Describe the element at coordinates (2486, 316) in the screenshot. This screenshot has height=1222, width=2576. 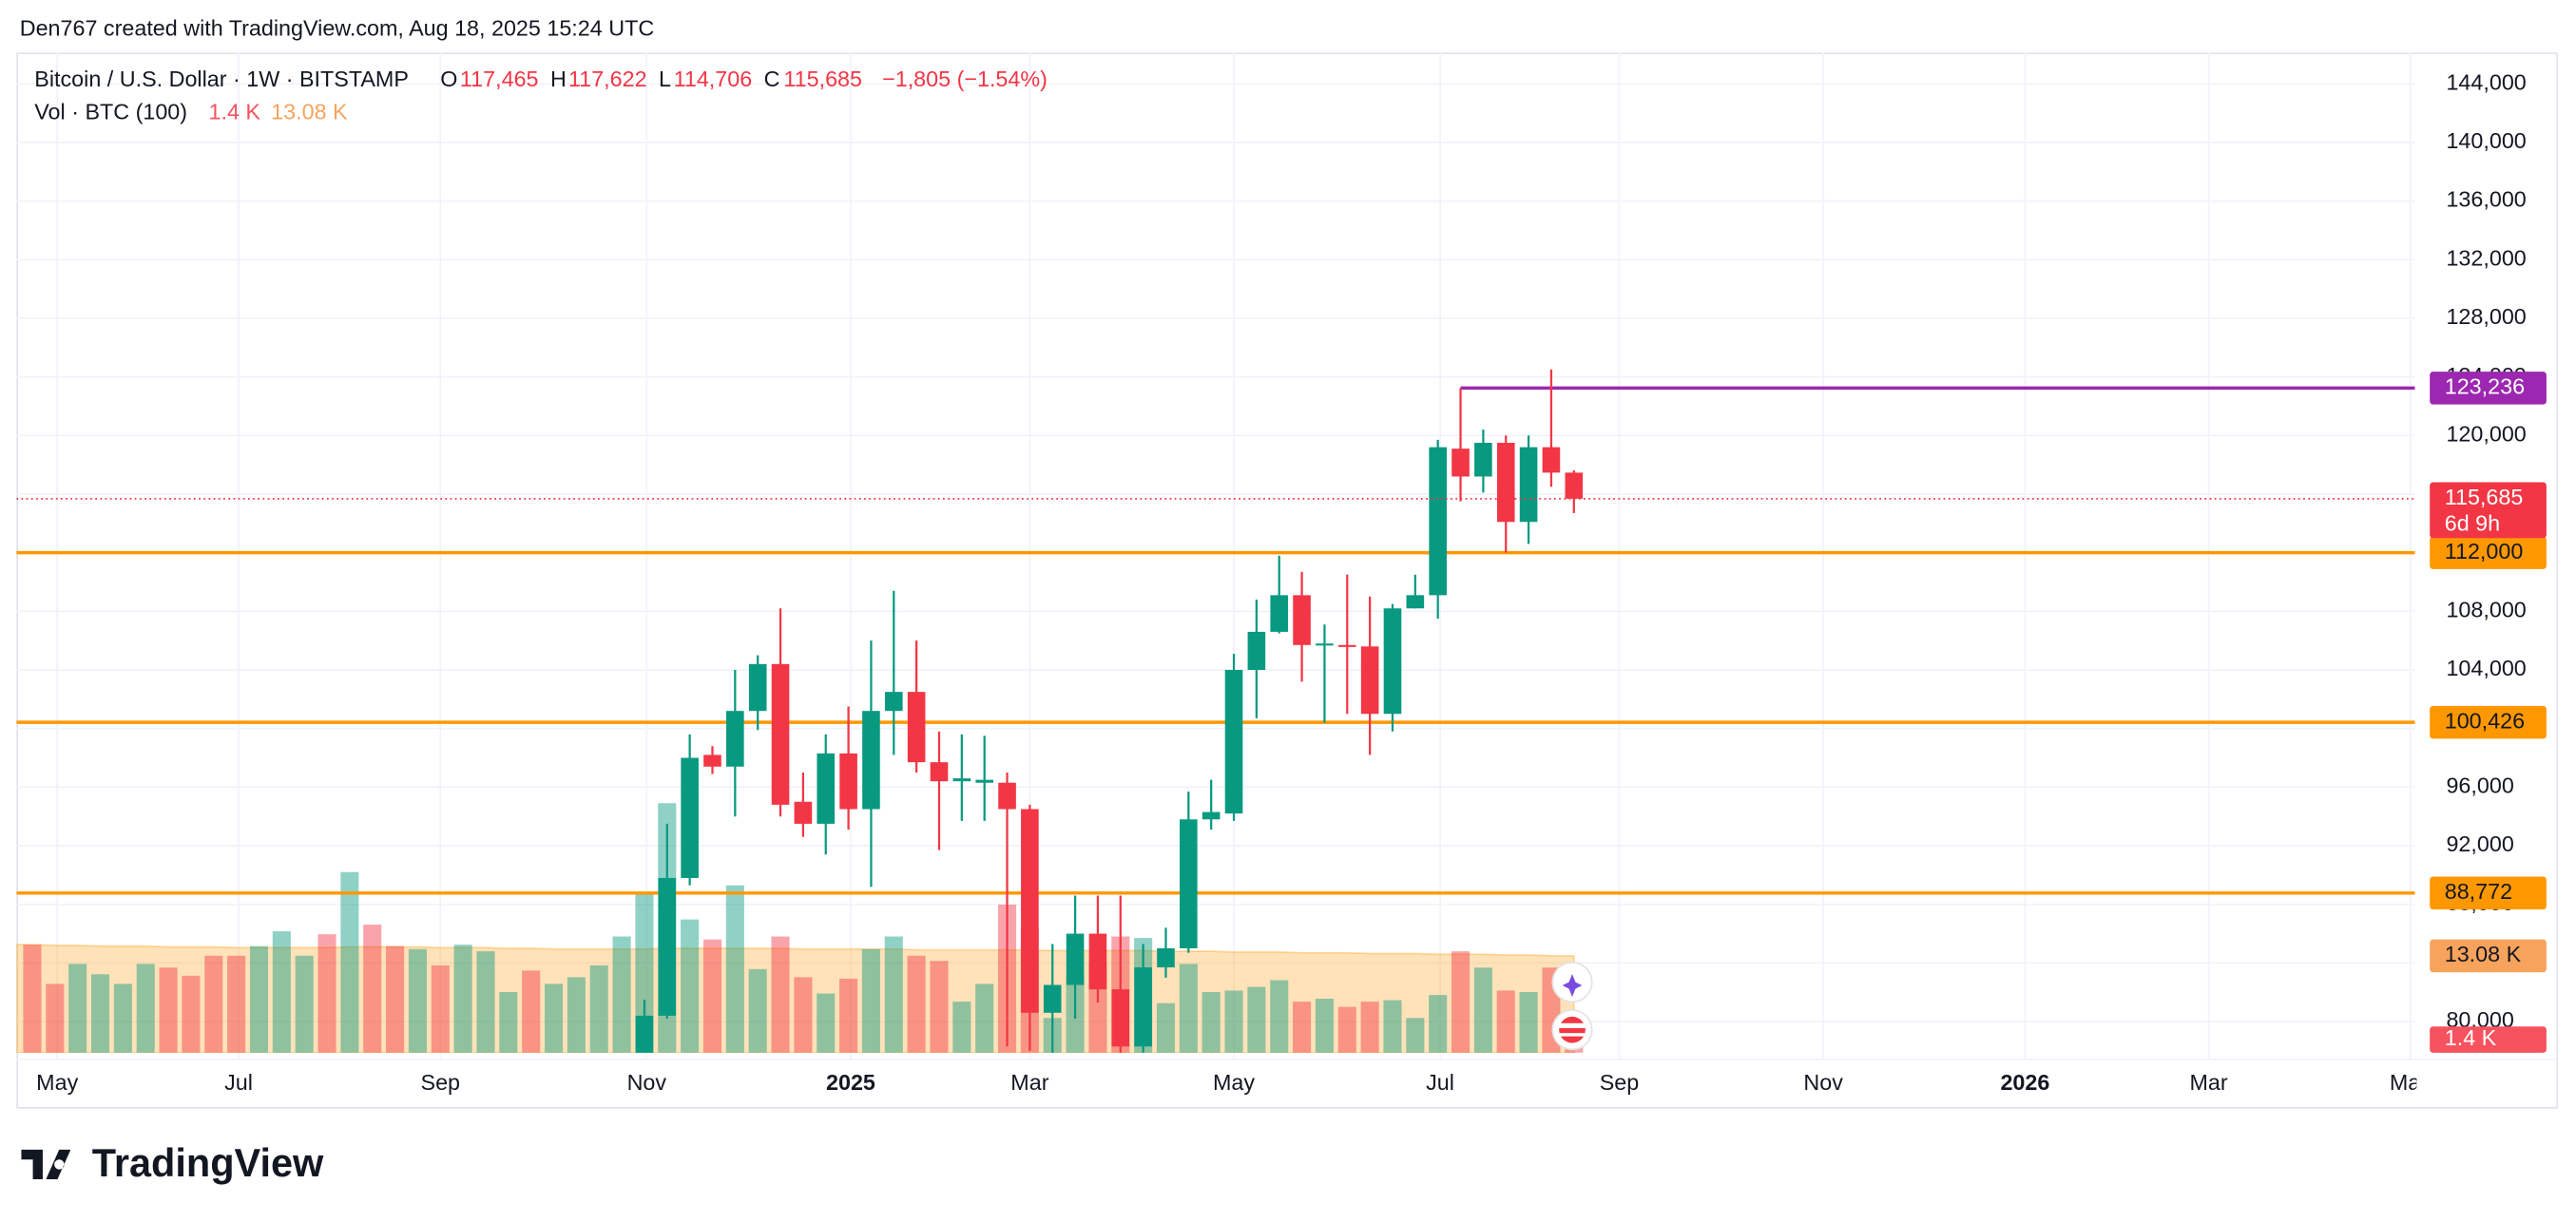
I see `y-tick-label: 128,000` at that location.